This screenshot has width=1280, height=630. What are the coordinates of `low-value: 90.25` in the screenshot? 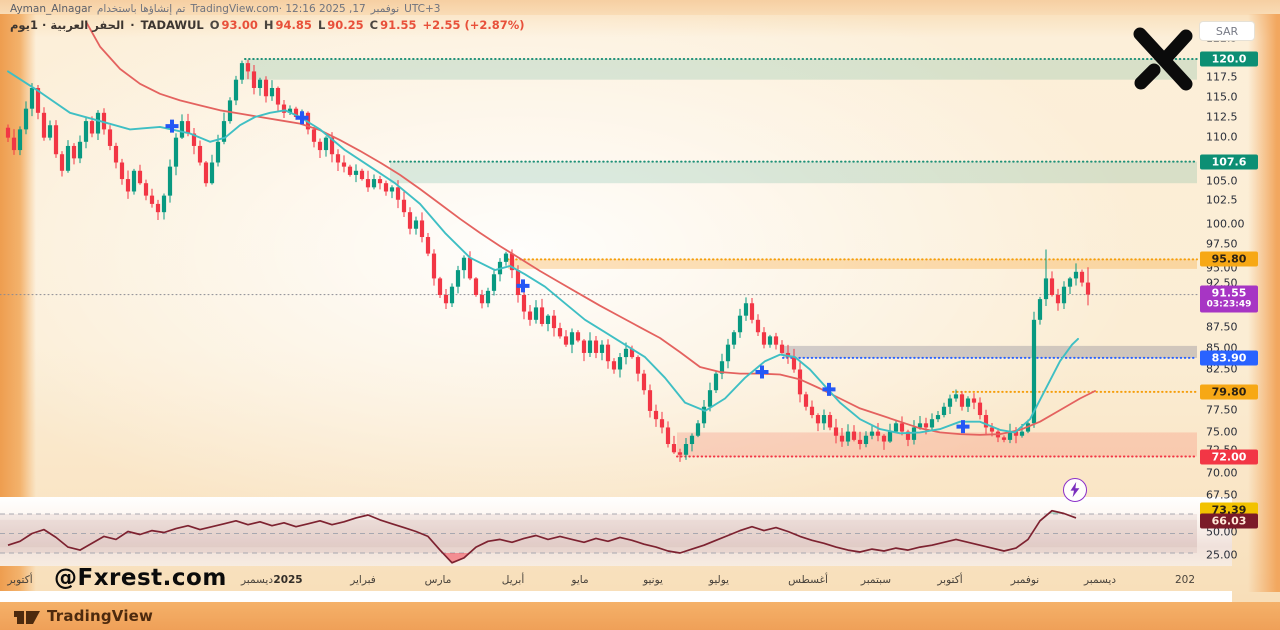 It's located at (345, 25).